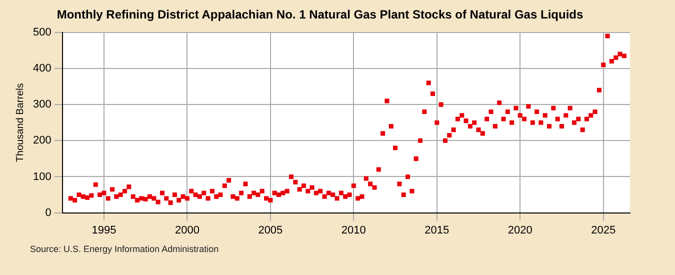 The width and height of the screenshot is (675, 275). I want to click on y-tick-label: 300, so click(42, 104).